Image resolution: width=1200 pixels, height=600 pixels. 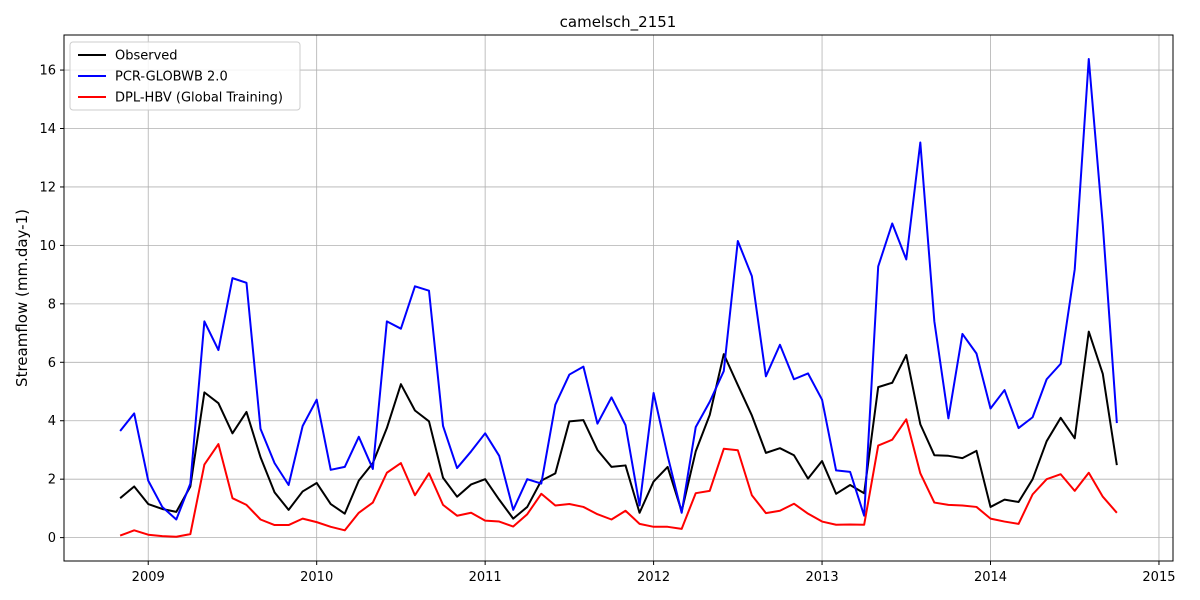 What do you see at coordinates (52, 363) in the screenshot?
I see `y-tick-label: 6` at bounding box center [52, 363].